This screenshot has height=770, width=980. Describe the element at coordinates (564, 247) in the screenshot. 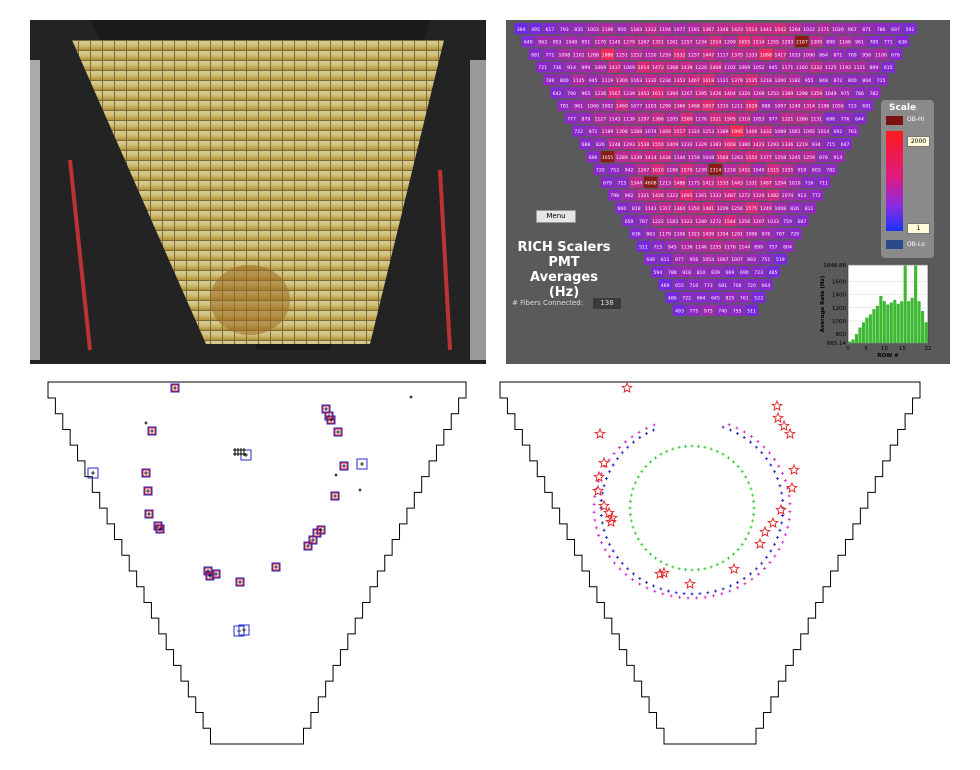

I see `scalers-title-line-1: RICH Scalers` at that location.